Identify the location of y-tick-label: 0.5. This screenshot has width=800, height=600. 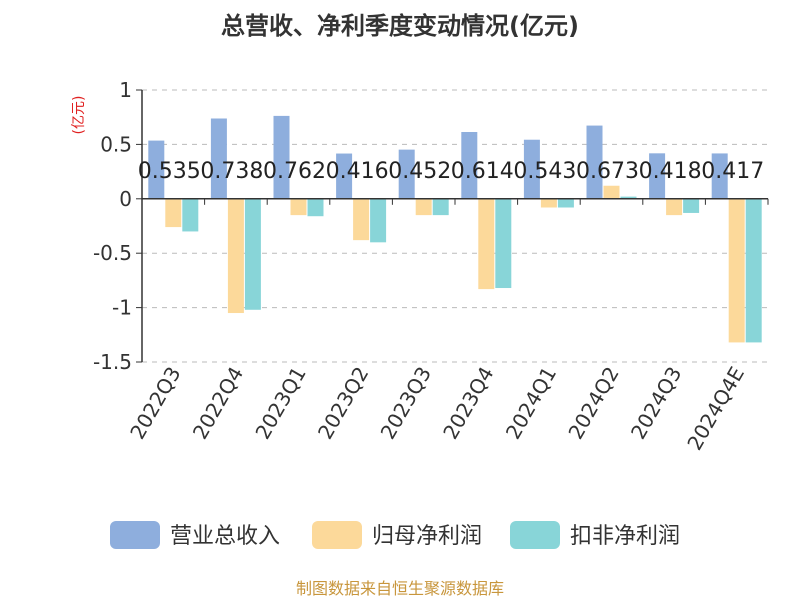
(116, 144).